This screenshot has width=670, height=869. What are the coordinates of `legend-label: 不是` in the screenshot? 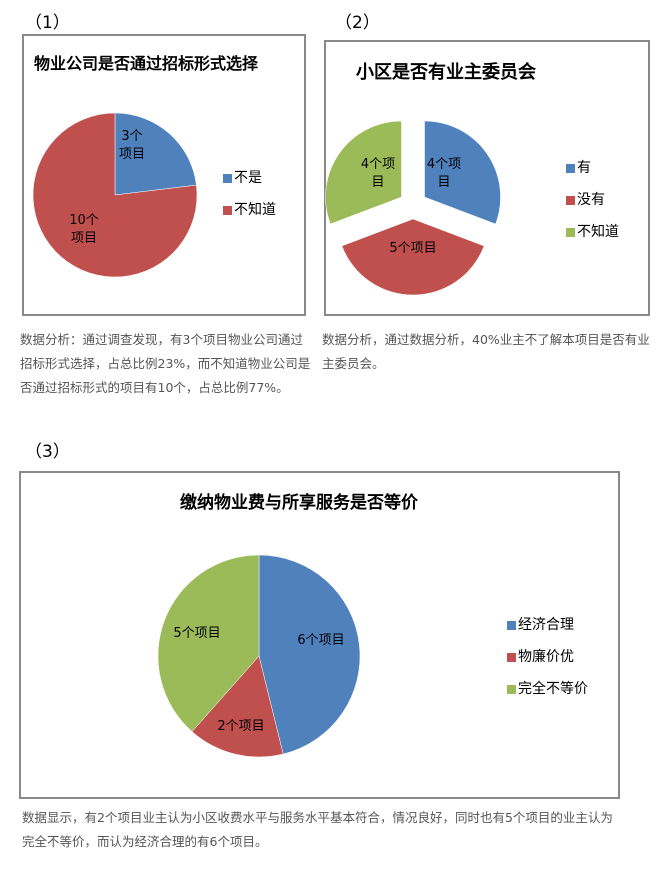 It's located at (248, 178).